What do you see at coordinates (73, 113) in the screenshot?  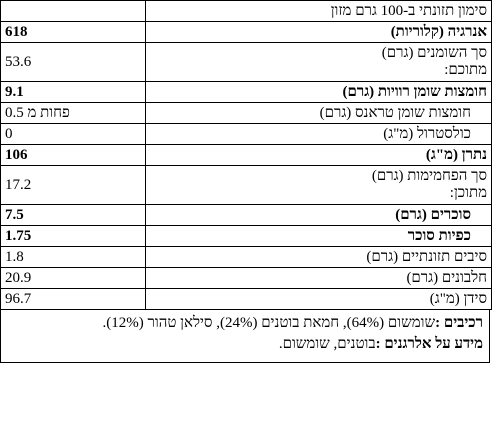 I see `row-value: פחות מ 0.5` at bounding box center [73, 113].